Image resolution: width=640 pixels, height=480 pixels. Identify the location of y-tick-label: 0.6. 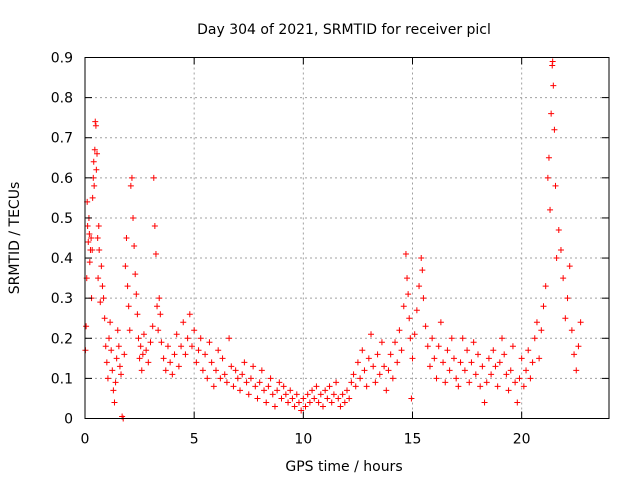
(62, 179).